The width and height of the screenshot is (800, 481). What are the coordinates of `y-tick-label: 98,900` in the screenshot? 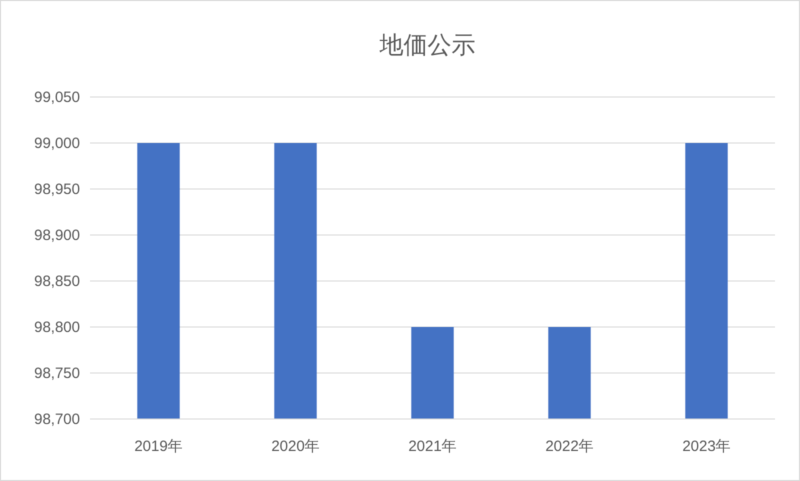 It's located at (57, 235).